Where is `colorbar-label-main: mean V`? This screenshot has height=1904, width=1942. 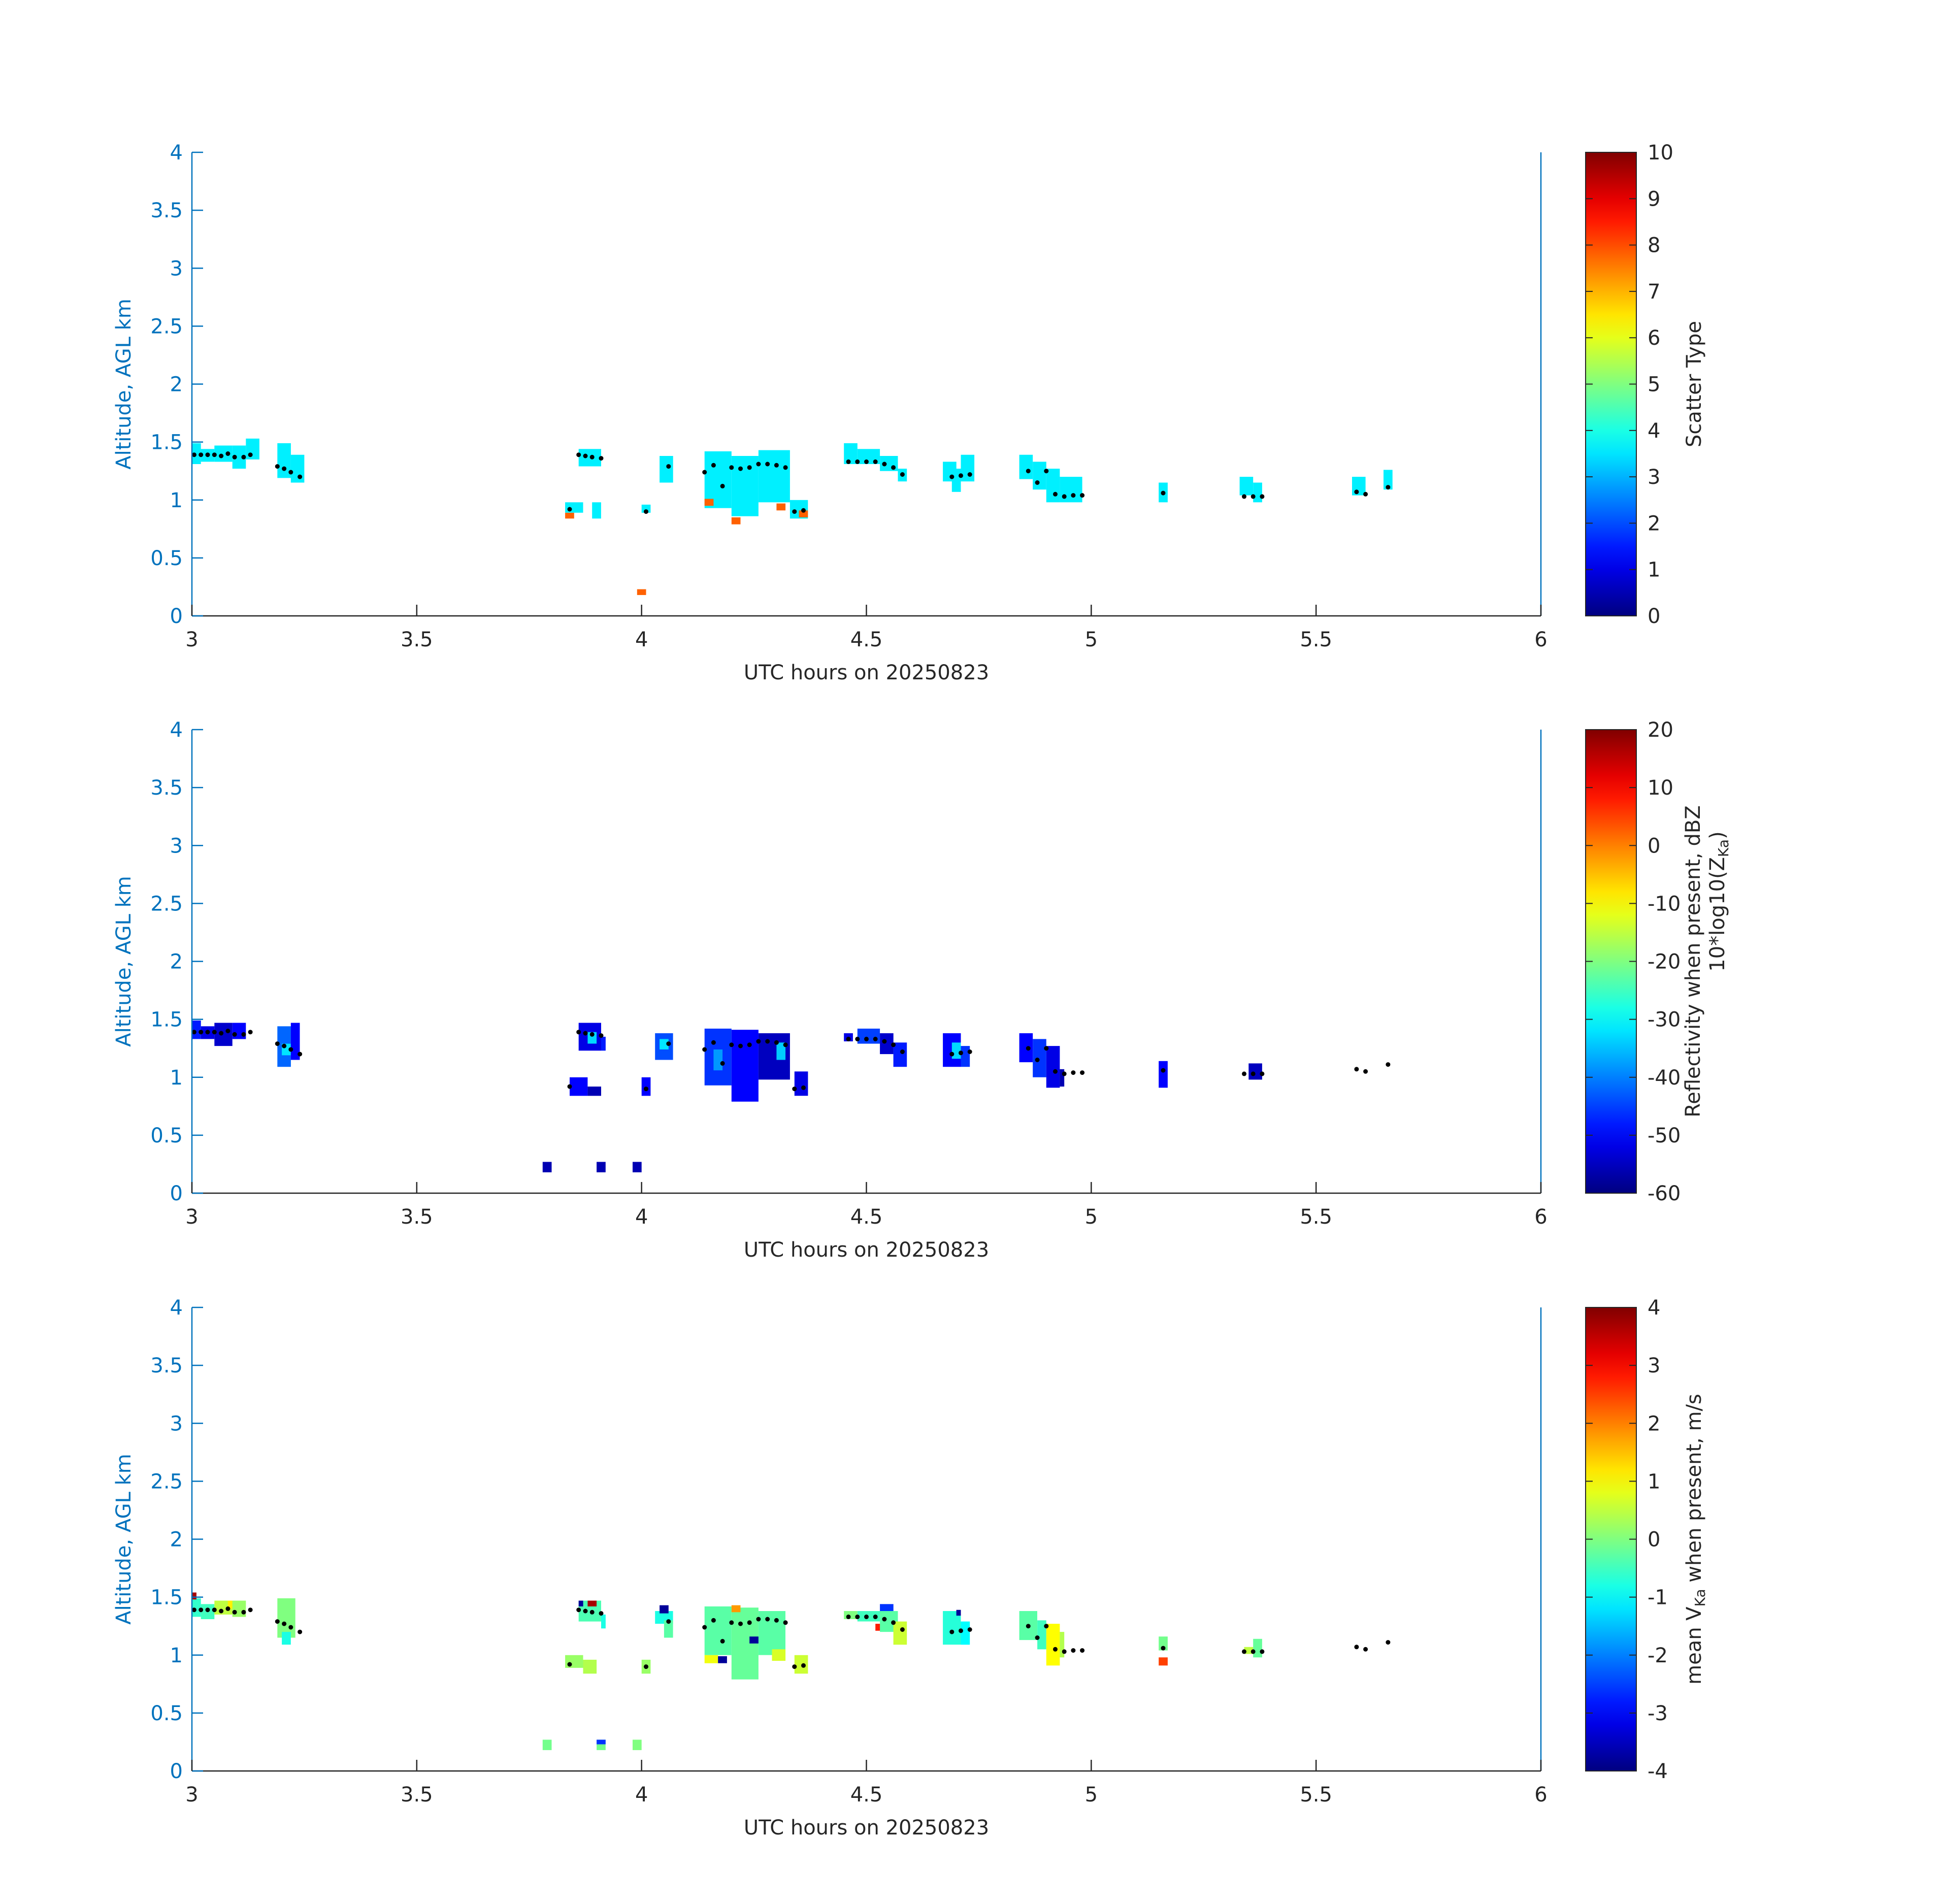 colorbar-label-main: mean V is located at coordinates (1694, 1646).